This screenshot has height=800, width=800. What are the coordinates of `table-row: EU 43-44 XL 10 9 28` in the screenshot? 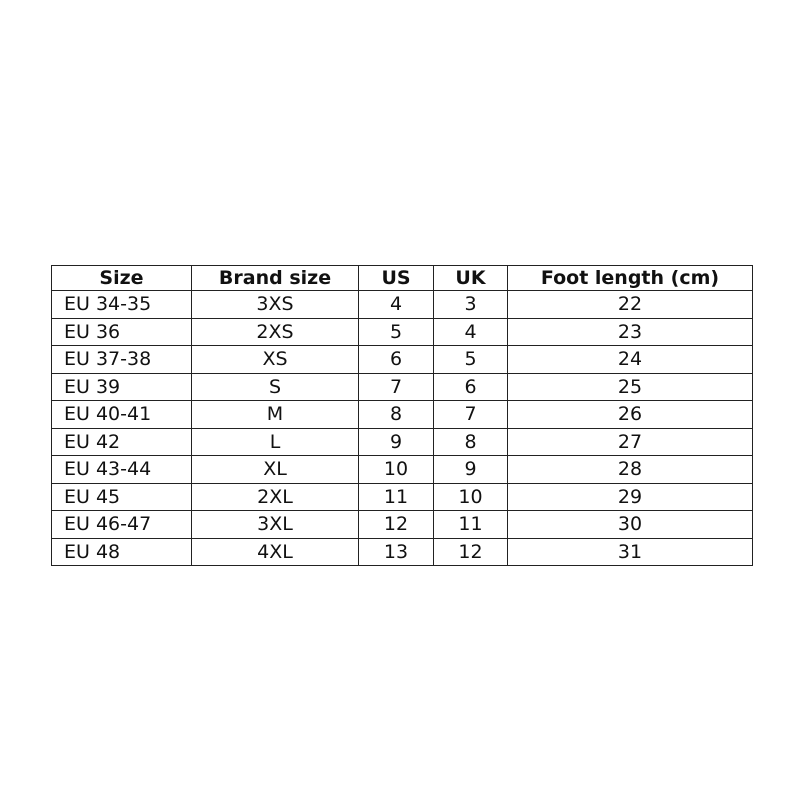 It's located at (402, 469).